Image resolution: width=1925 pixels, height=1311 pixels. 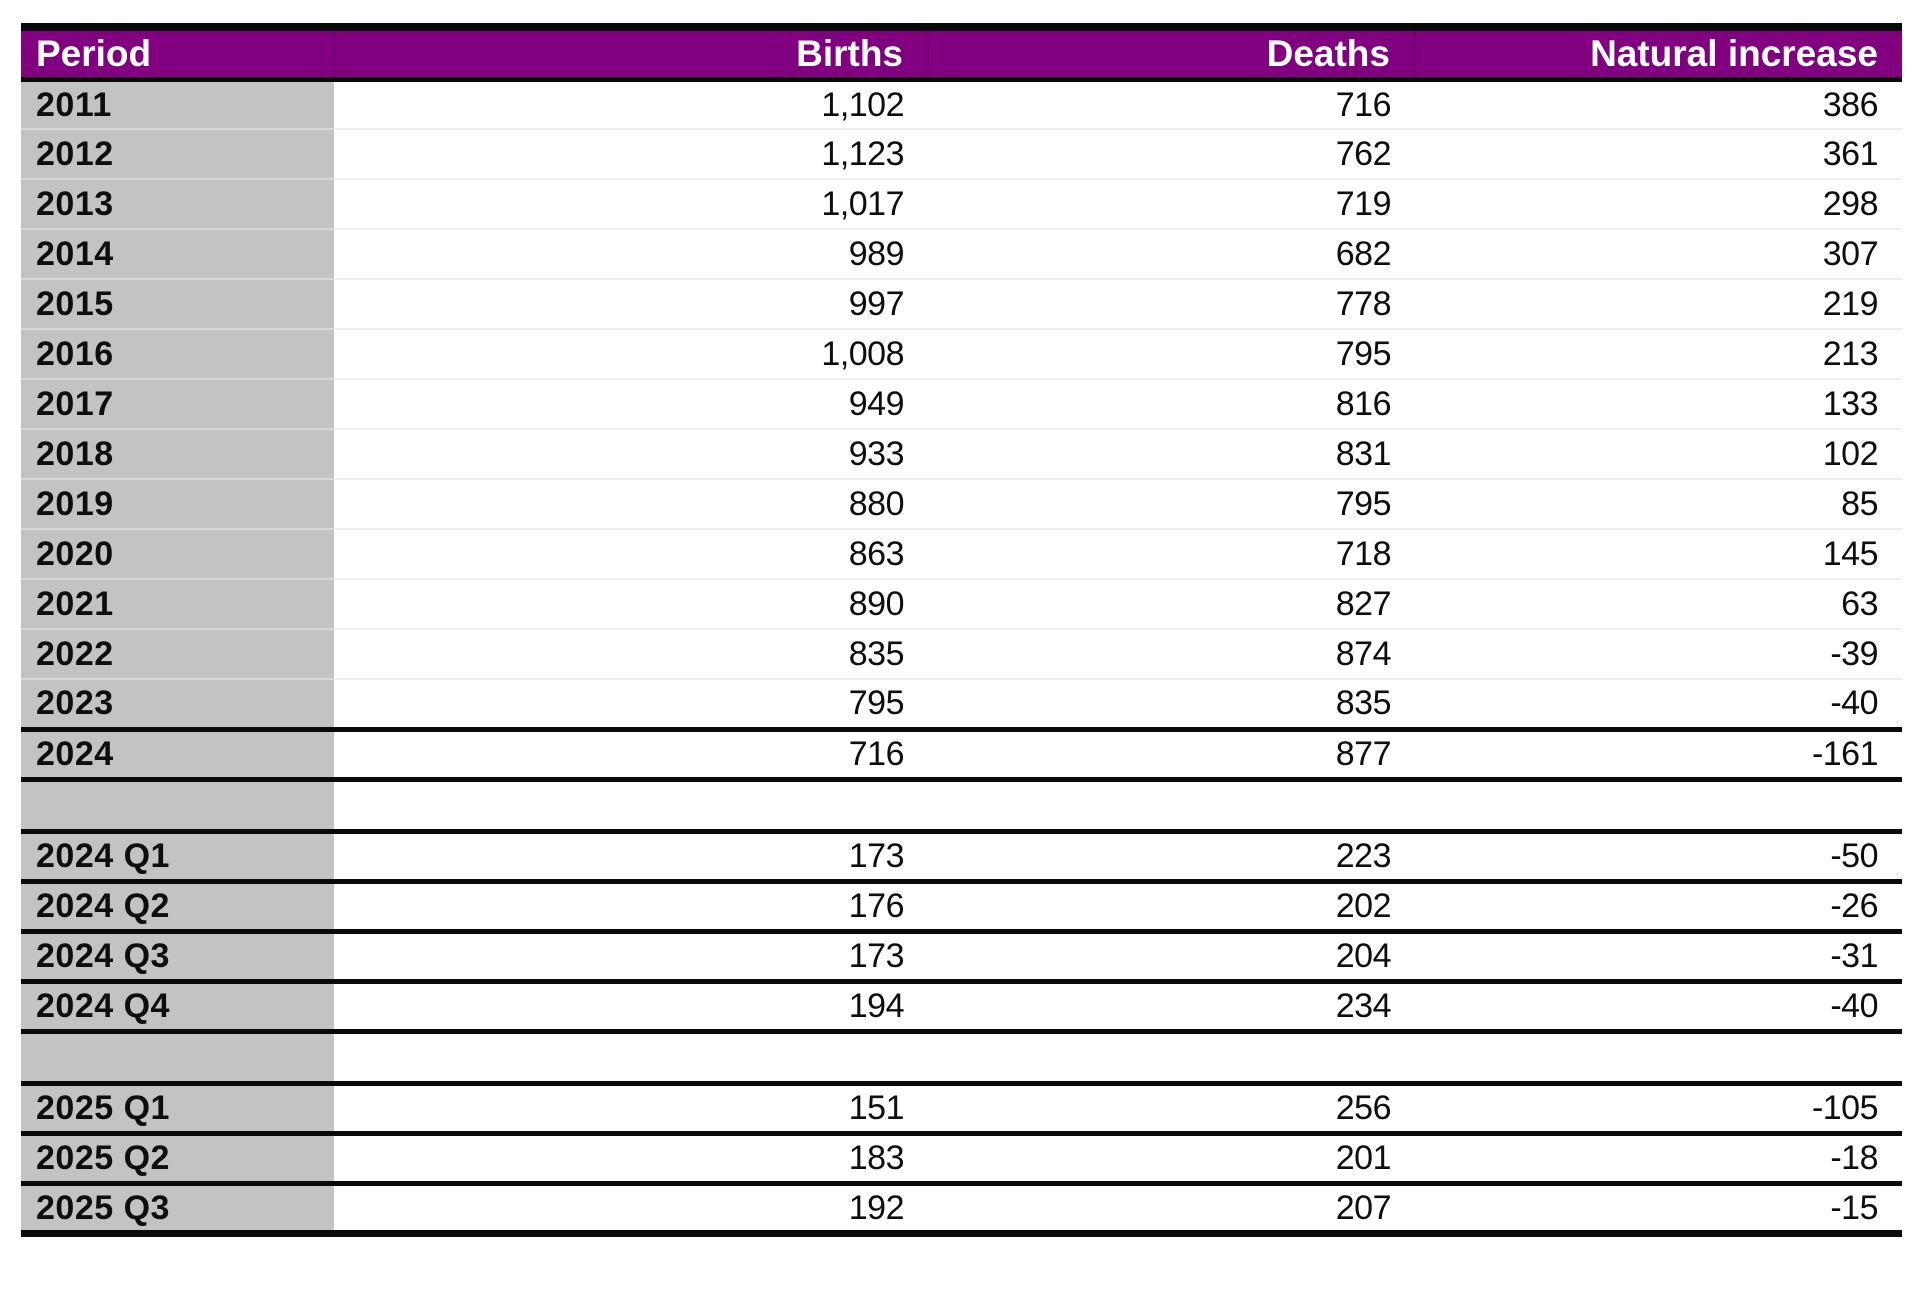 I want to click on column-header-deaths: Deaths, so click(x=1171, y=54).